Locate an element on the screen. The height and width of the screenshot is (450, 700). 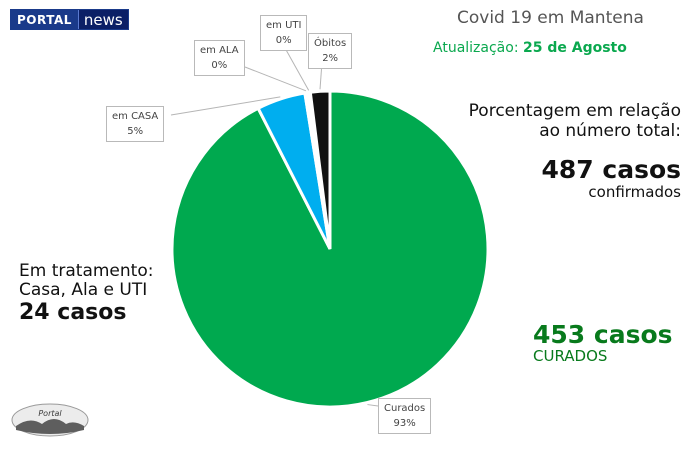
callout-ala-value: 0% is located at coordinates (219, 65).